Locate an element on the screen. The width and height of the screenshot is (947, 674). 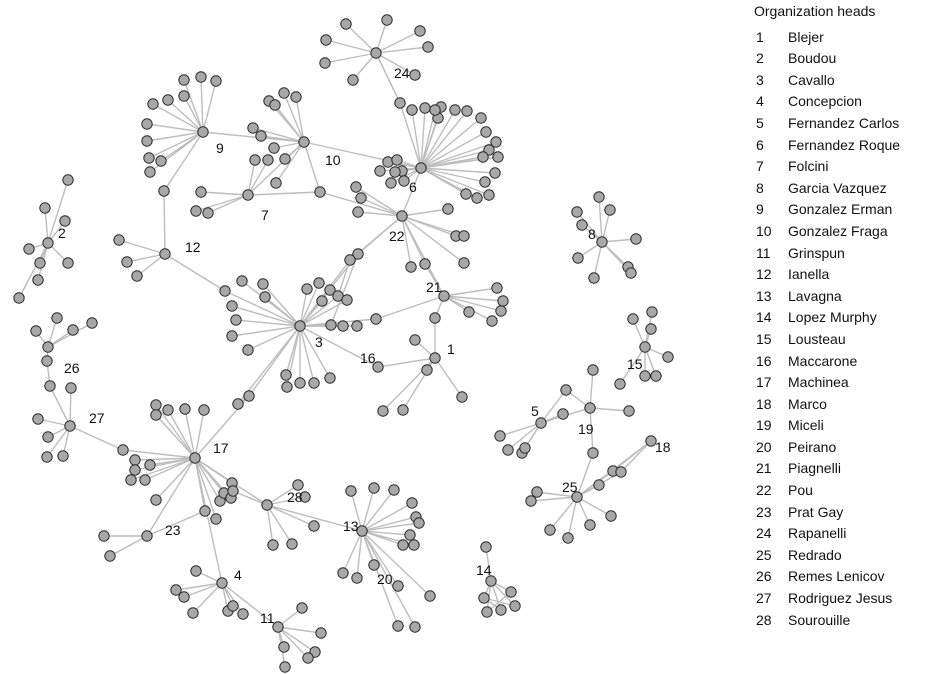
legend-entry: 23 Prat Gay is located at coordinates (849, 513).